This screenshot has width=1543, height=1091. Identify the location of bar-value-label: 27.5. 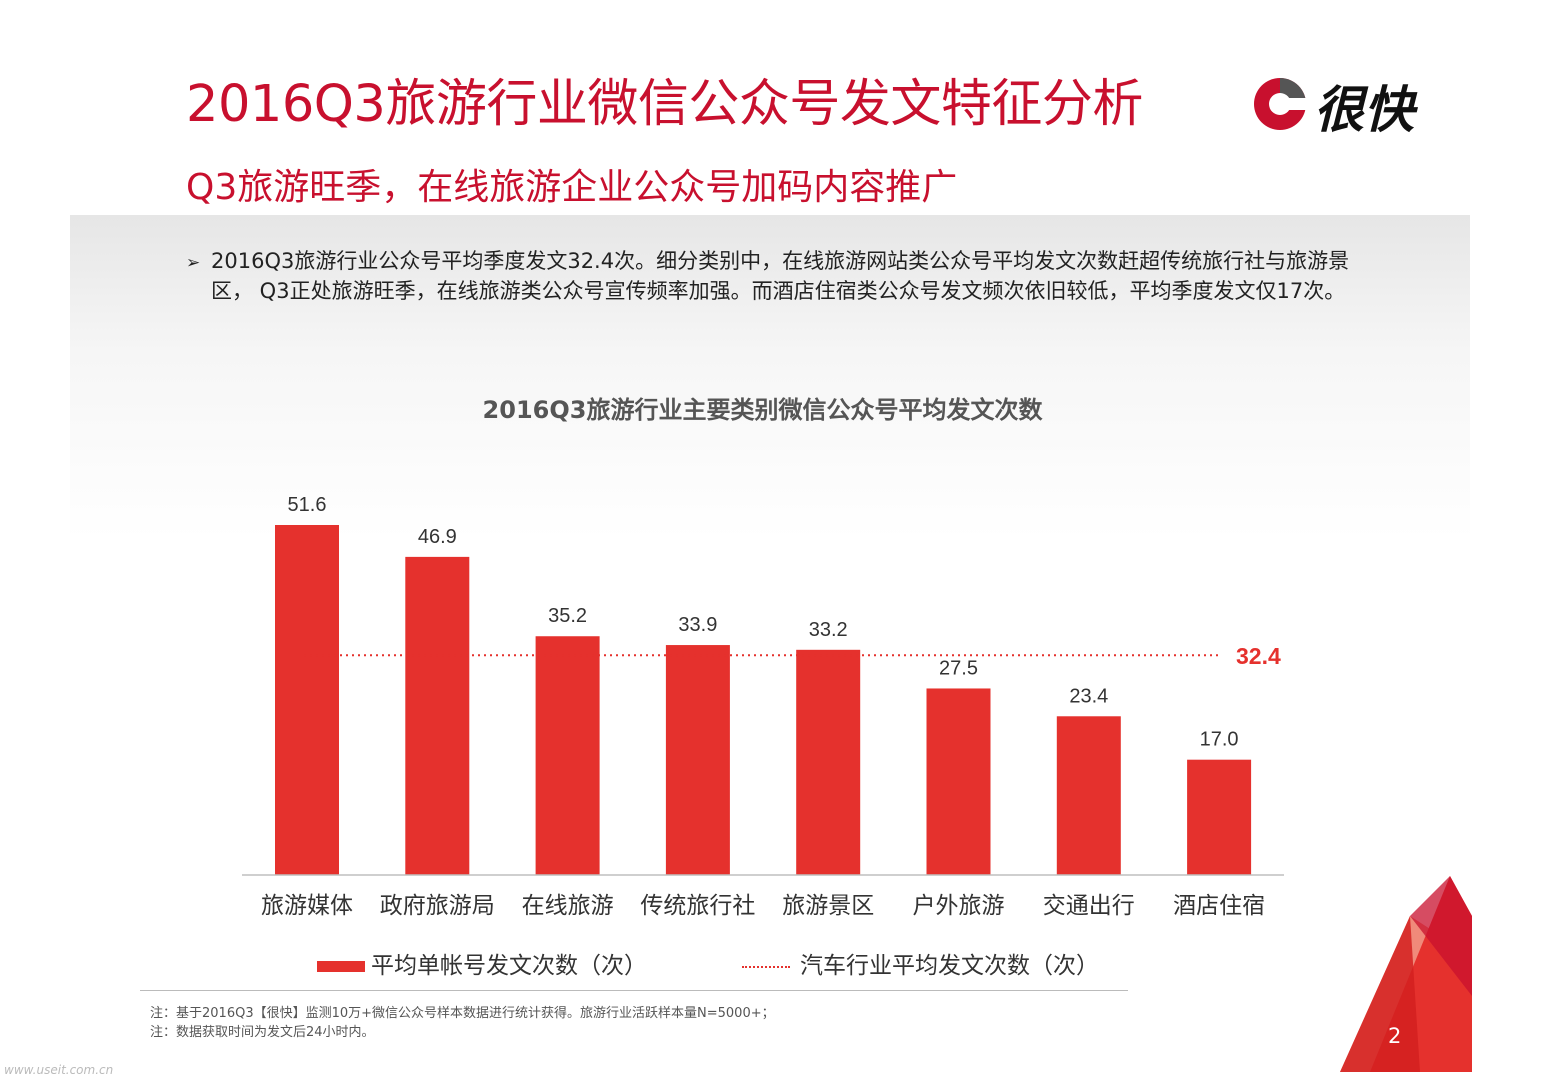
(958, 668).